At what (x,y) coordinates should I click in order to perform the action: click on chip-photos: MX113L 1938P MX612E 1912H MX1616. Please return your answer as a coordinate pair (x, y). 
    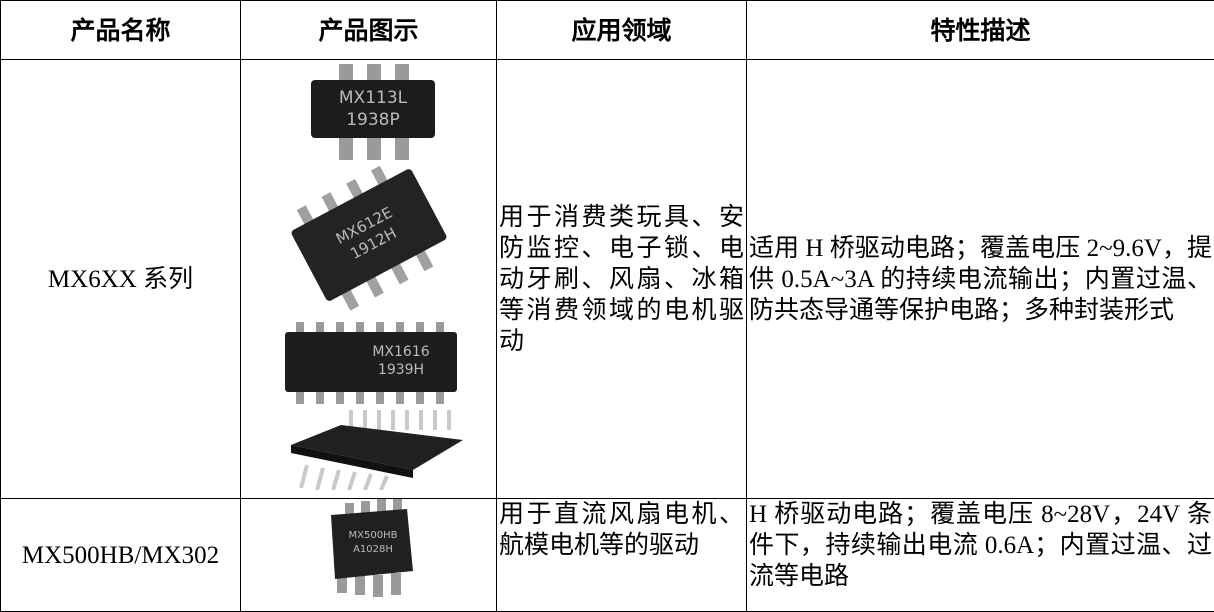
    Looking at the image, I should click on (369, 275).